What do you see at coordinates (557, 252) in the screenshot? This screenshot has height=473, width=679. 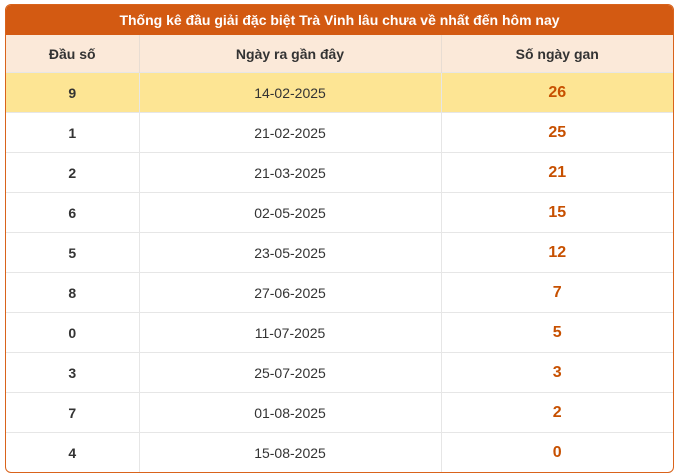 I see `table-cell: 12` at bounding box center [557, 252].